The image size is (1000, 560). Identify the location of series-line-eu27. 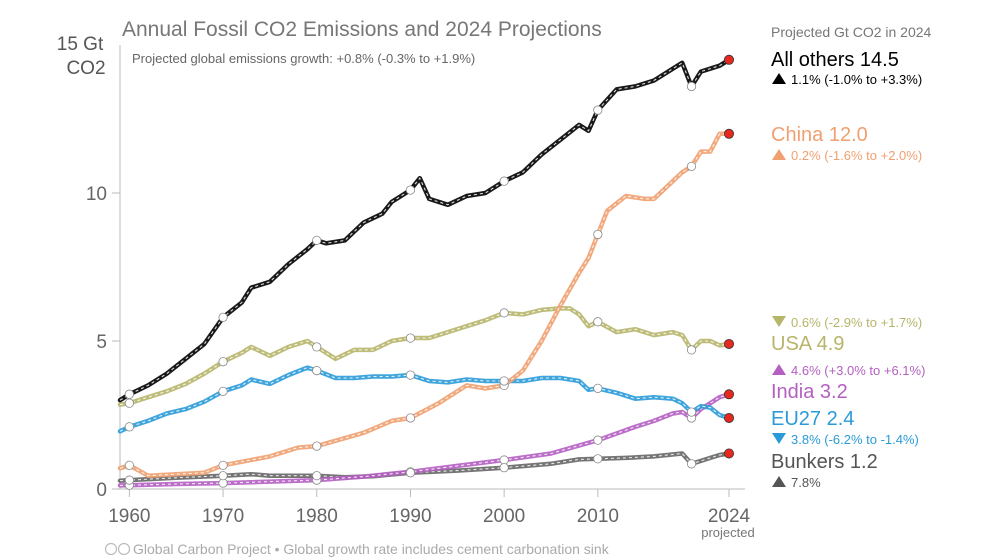
(424, 399).